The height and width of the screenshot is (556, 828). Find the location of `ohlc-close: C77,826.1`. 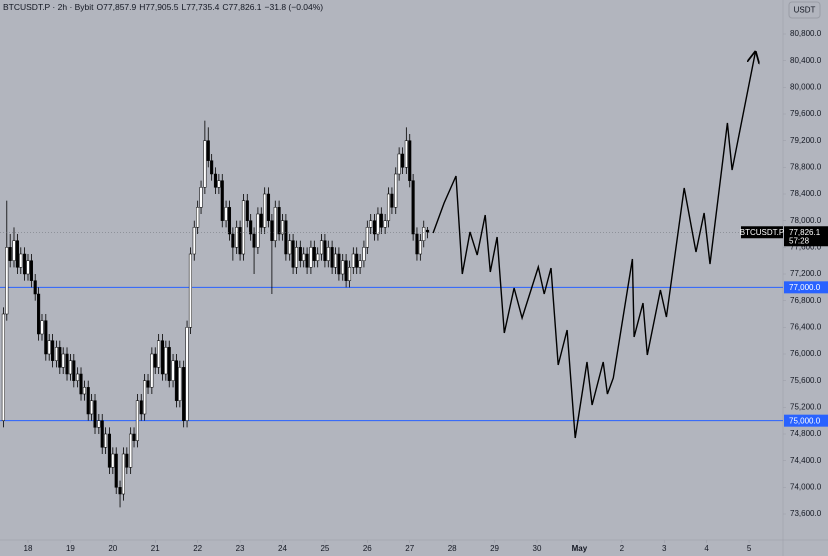

ohlc-close: C77,826.1 is located at coordinates (242, 7).